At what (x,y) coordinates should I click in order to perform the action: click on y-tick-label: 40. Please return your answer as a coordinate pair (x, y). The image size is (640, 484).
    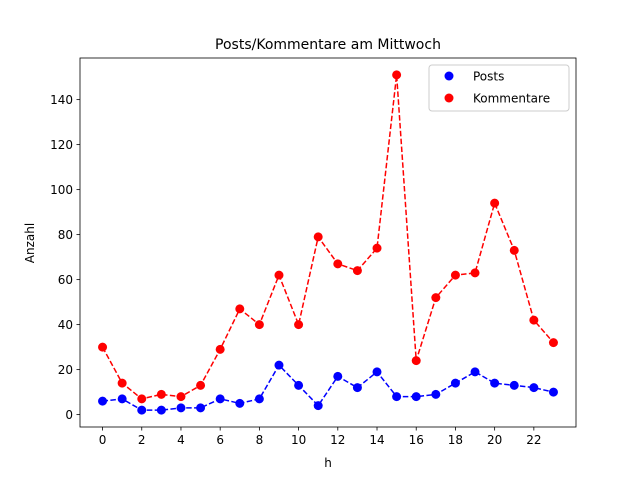
    Looking at the image, I should click on (65, 325).